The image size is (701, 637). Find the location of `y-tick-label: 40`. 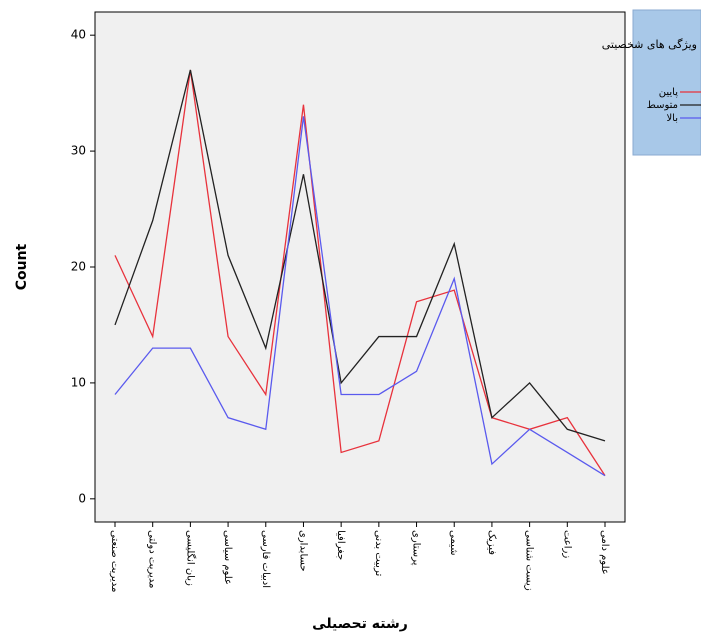

y-tick-label: 40 is located at coordinates (78, 35).